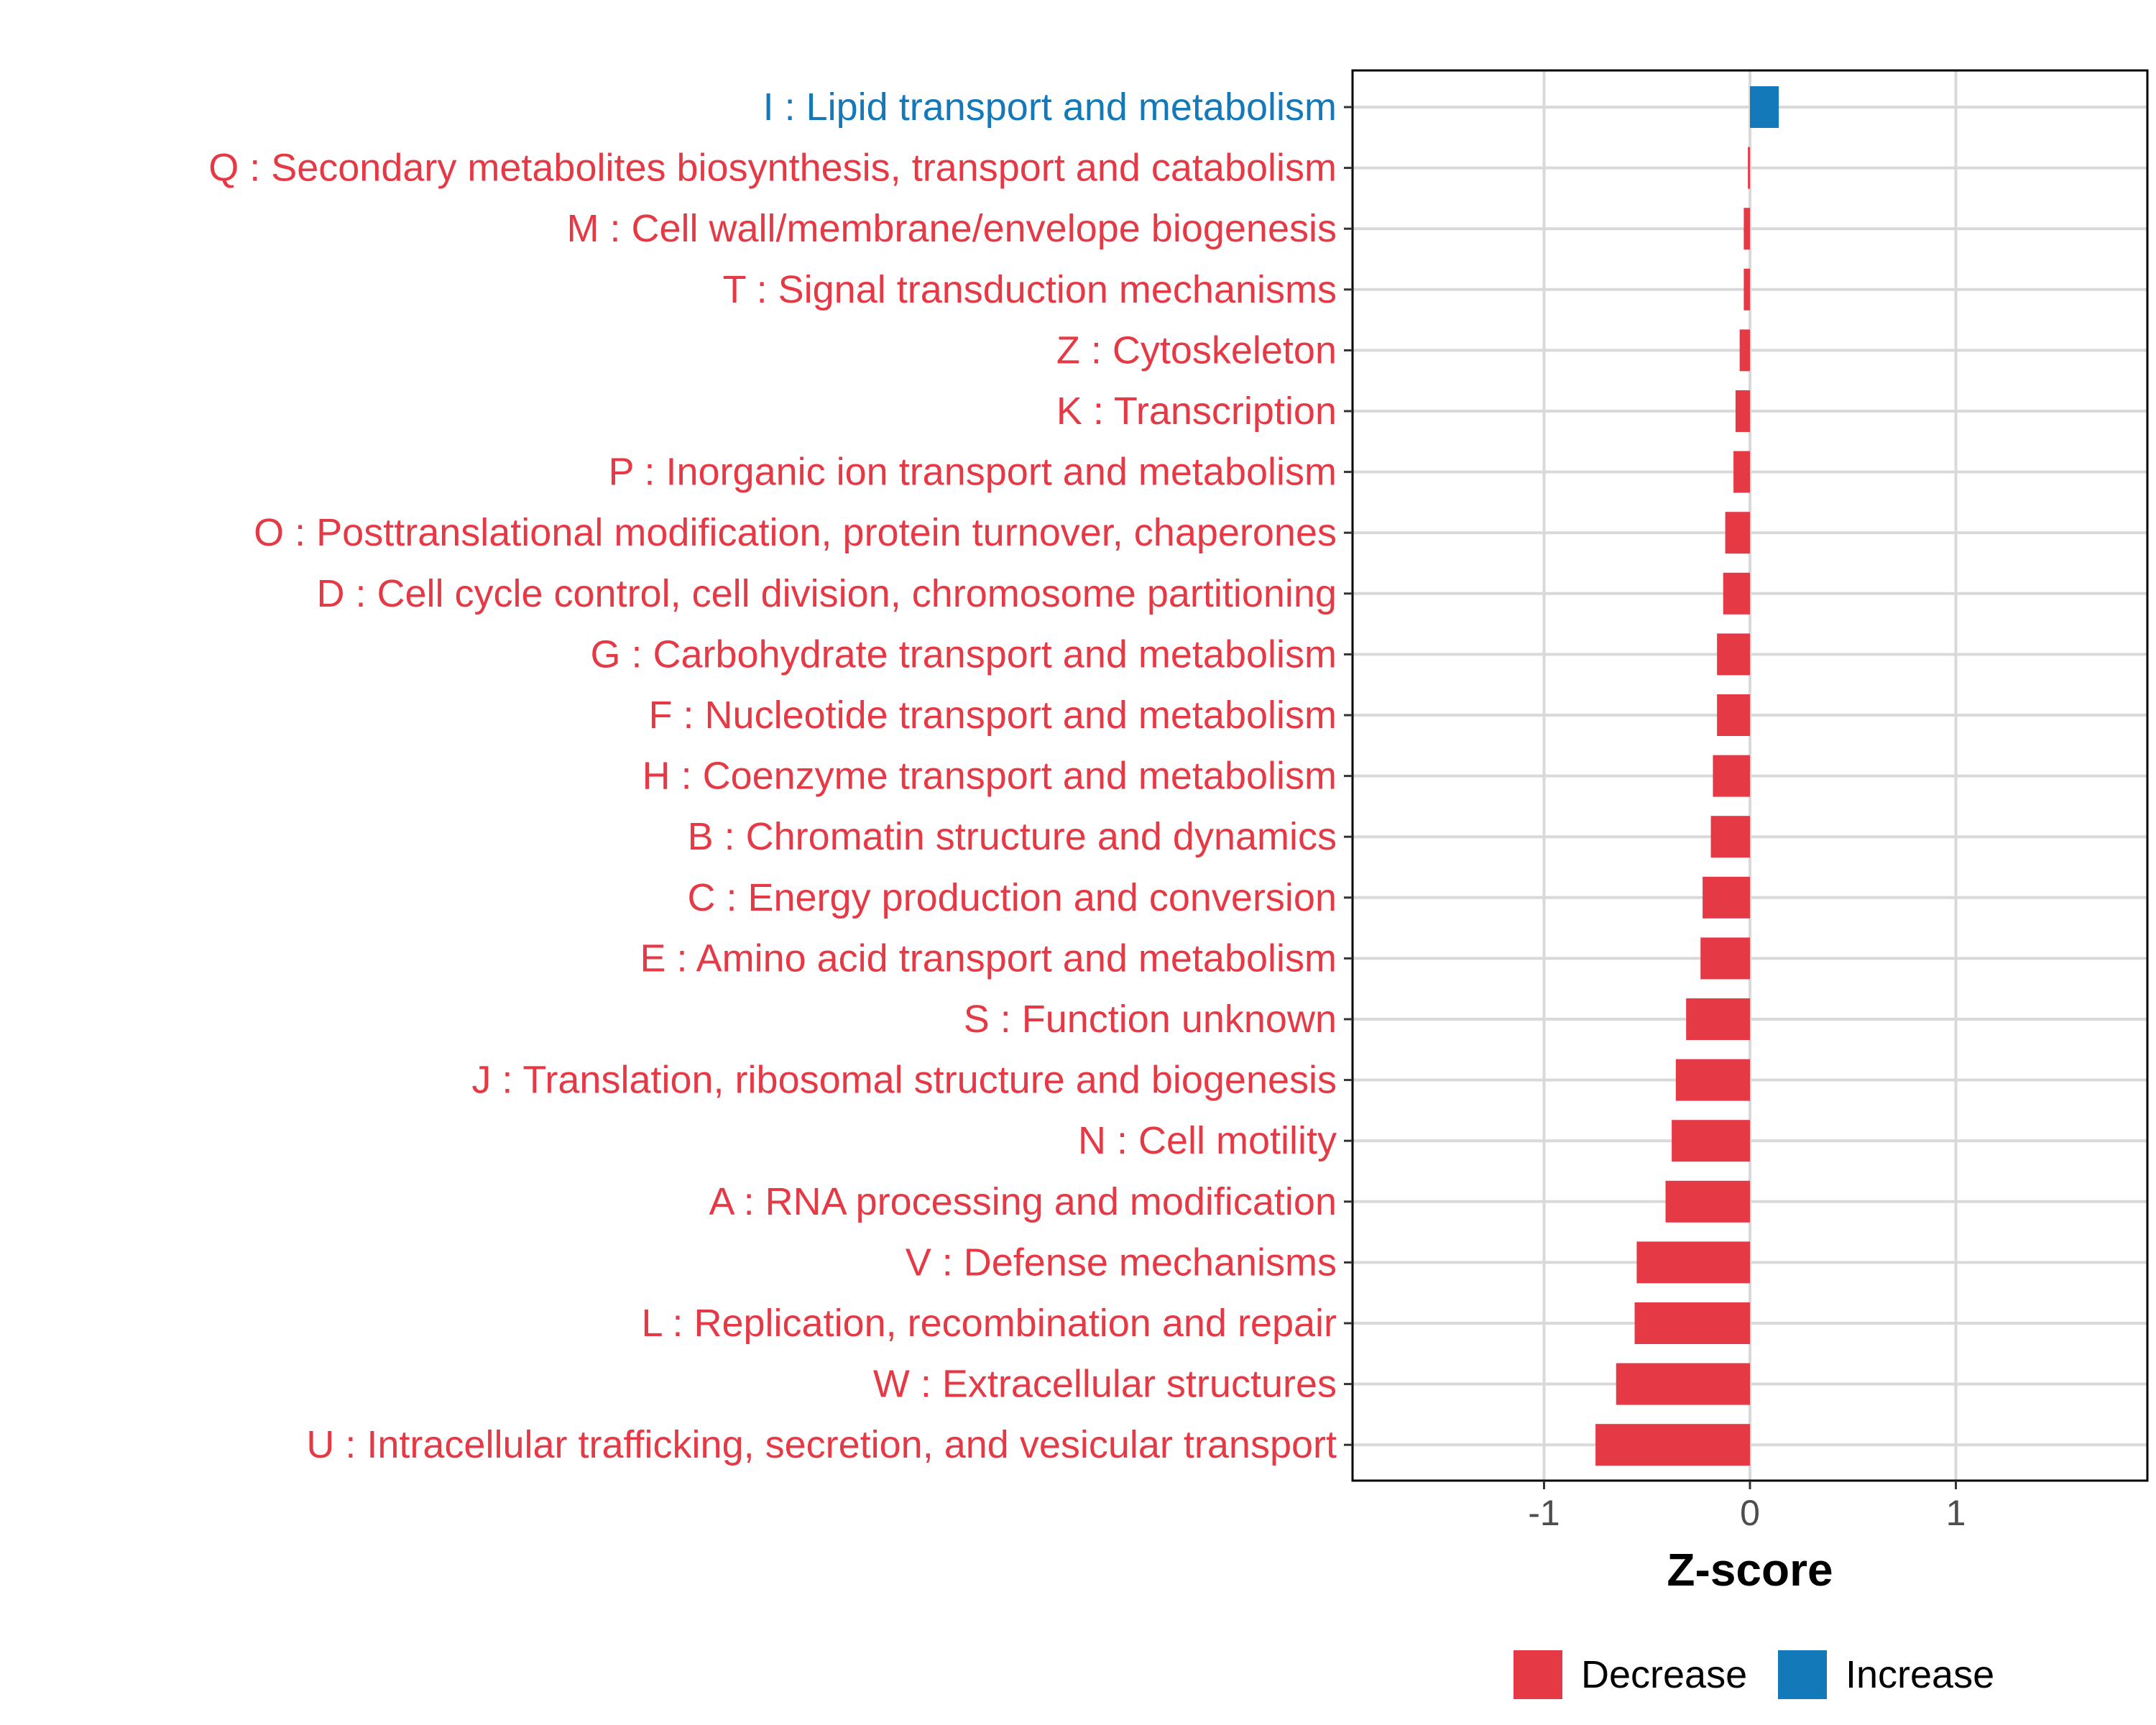 This screenshot has width=2156, height=1725. I want to click on legend-label: Decrease, so click(1664, 1674).